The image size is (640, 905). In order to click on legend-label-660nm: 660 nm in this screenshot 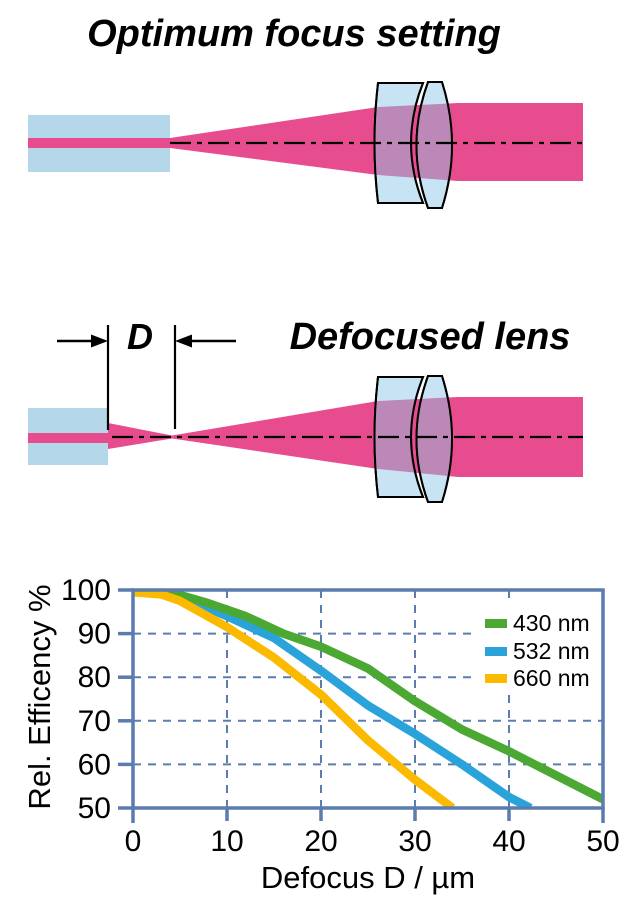, I will do `click(551, 678)`.